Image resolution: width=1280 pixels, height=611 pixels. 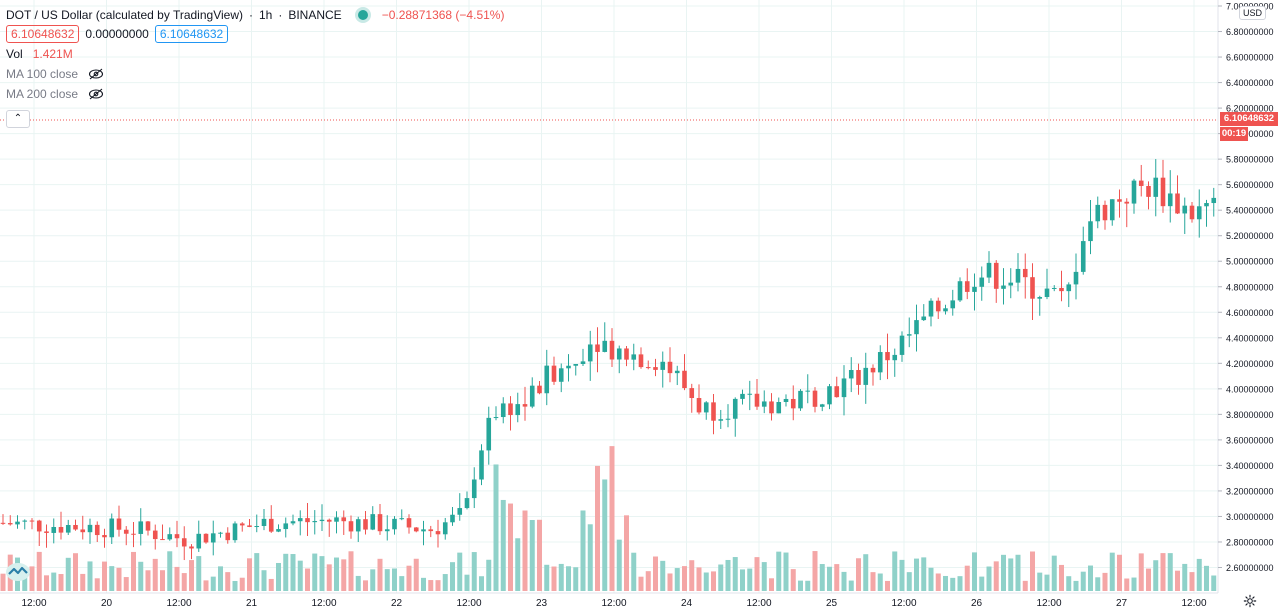 What do you see at coordinates (43, 34) in the screenshot?
I see `bid-price: 6.10648632` at bounding box center [43, 34].